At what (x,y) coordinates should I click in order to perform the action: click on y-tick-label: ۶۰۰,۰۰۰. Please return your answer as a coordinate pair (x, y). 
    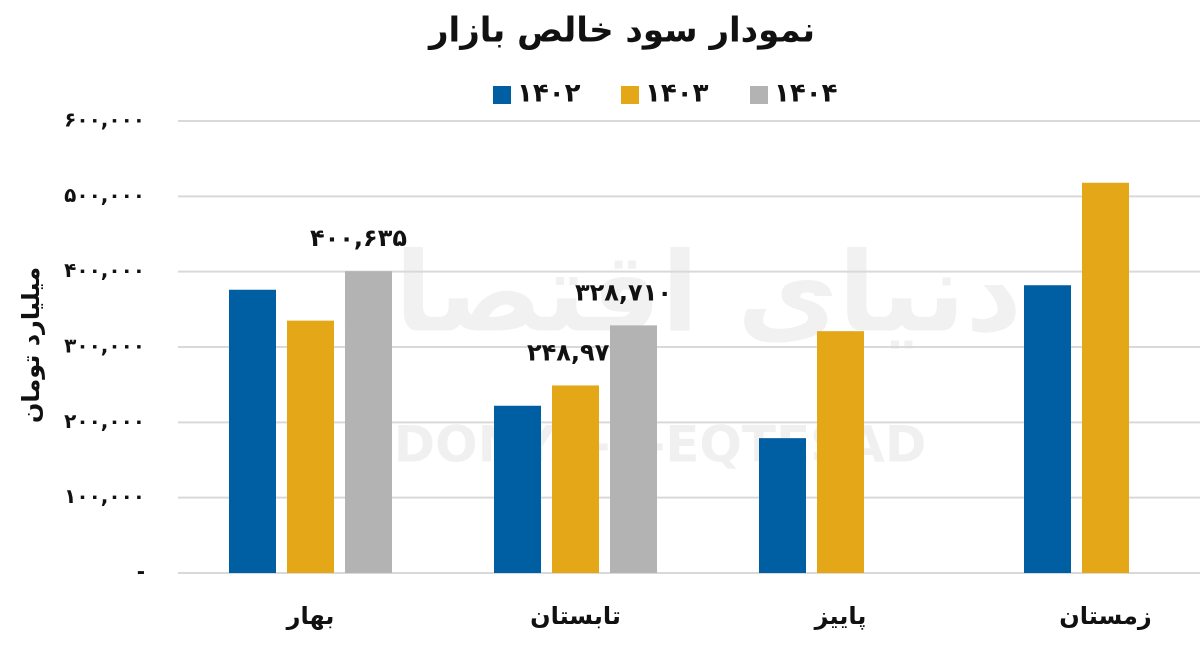
    Looking at the image, I should click on (104, 120).